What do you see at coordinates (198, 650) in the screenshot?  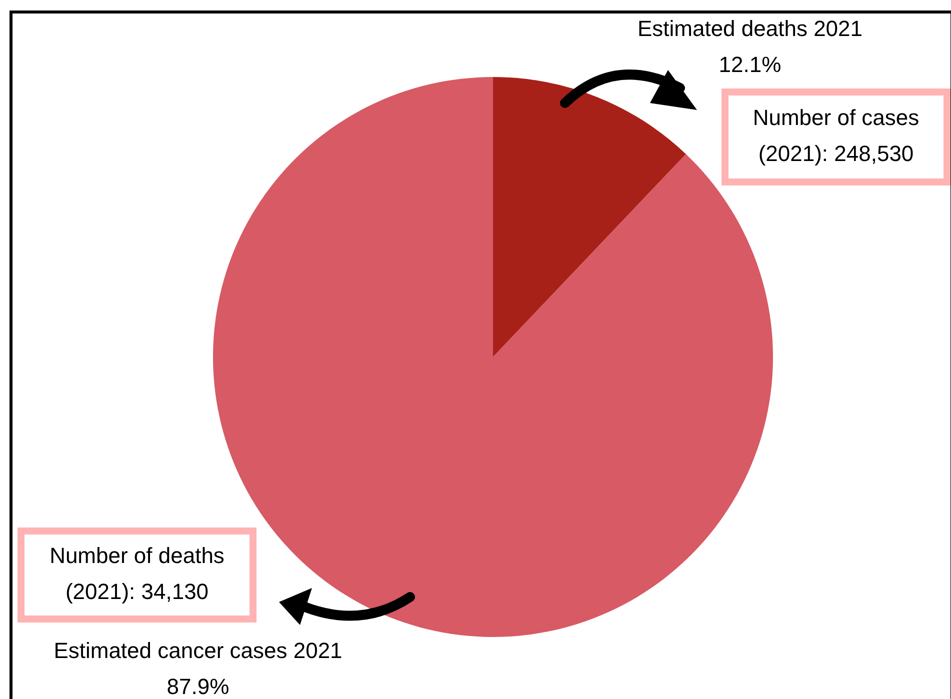 I see `slice-label: Estimated cancer cases 2021` at bounding box center [198, 650].